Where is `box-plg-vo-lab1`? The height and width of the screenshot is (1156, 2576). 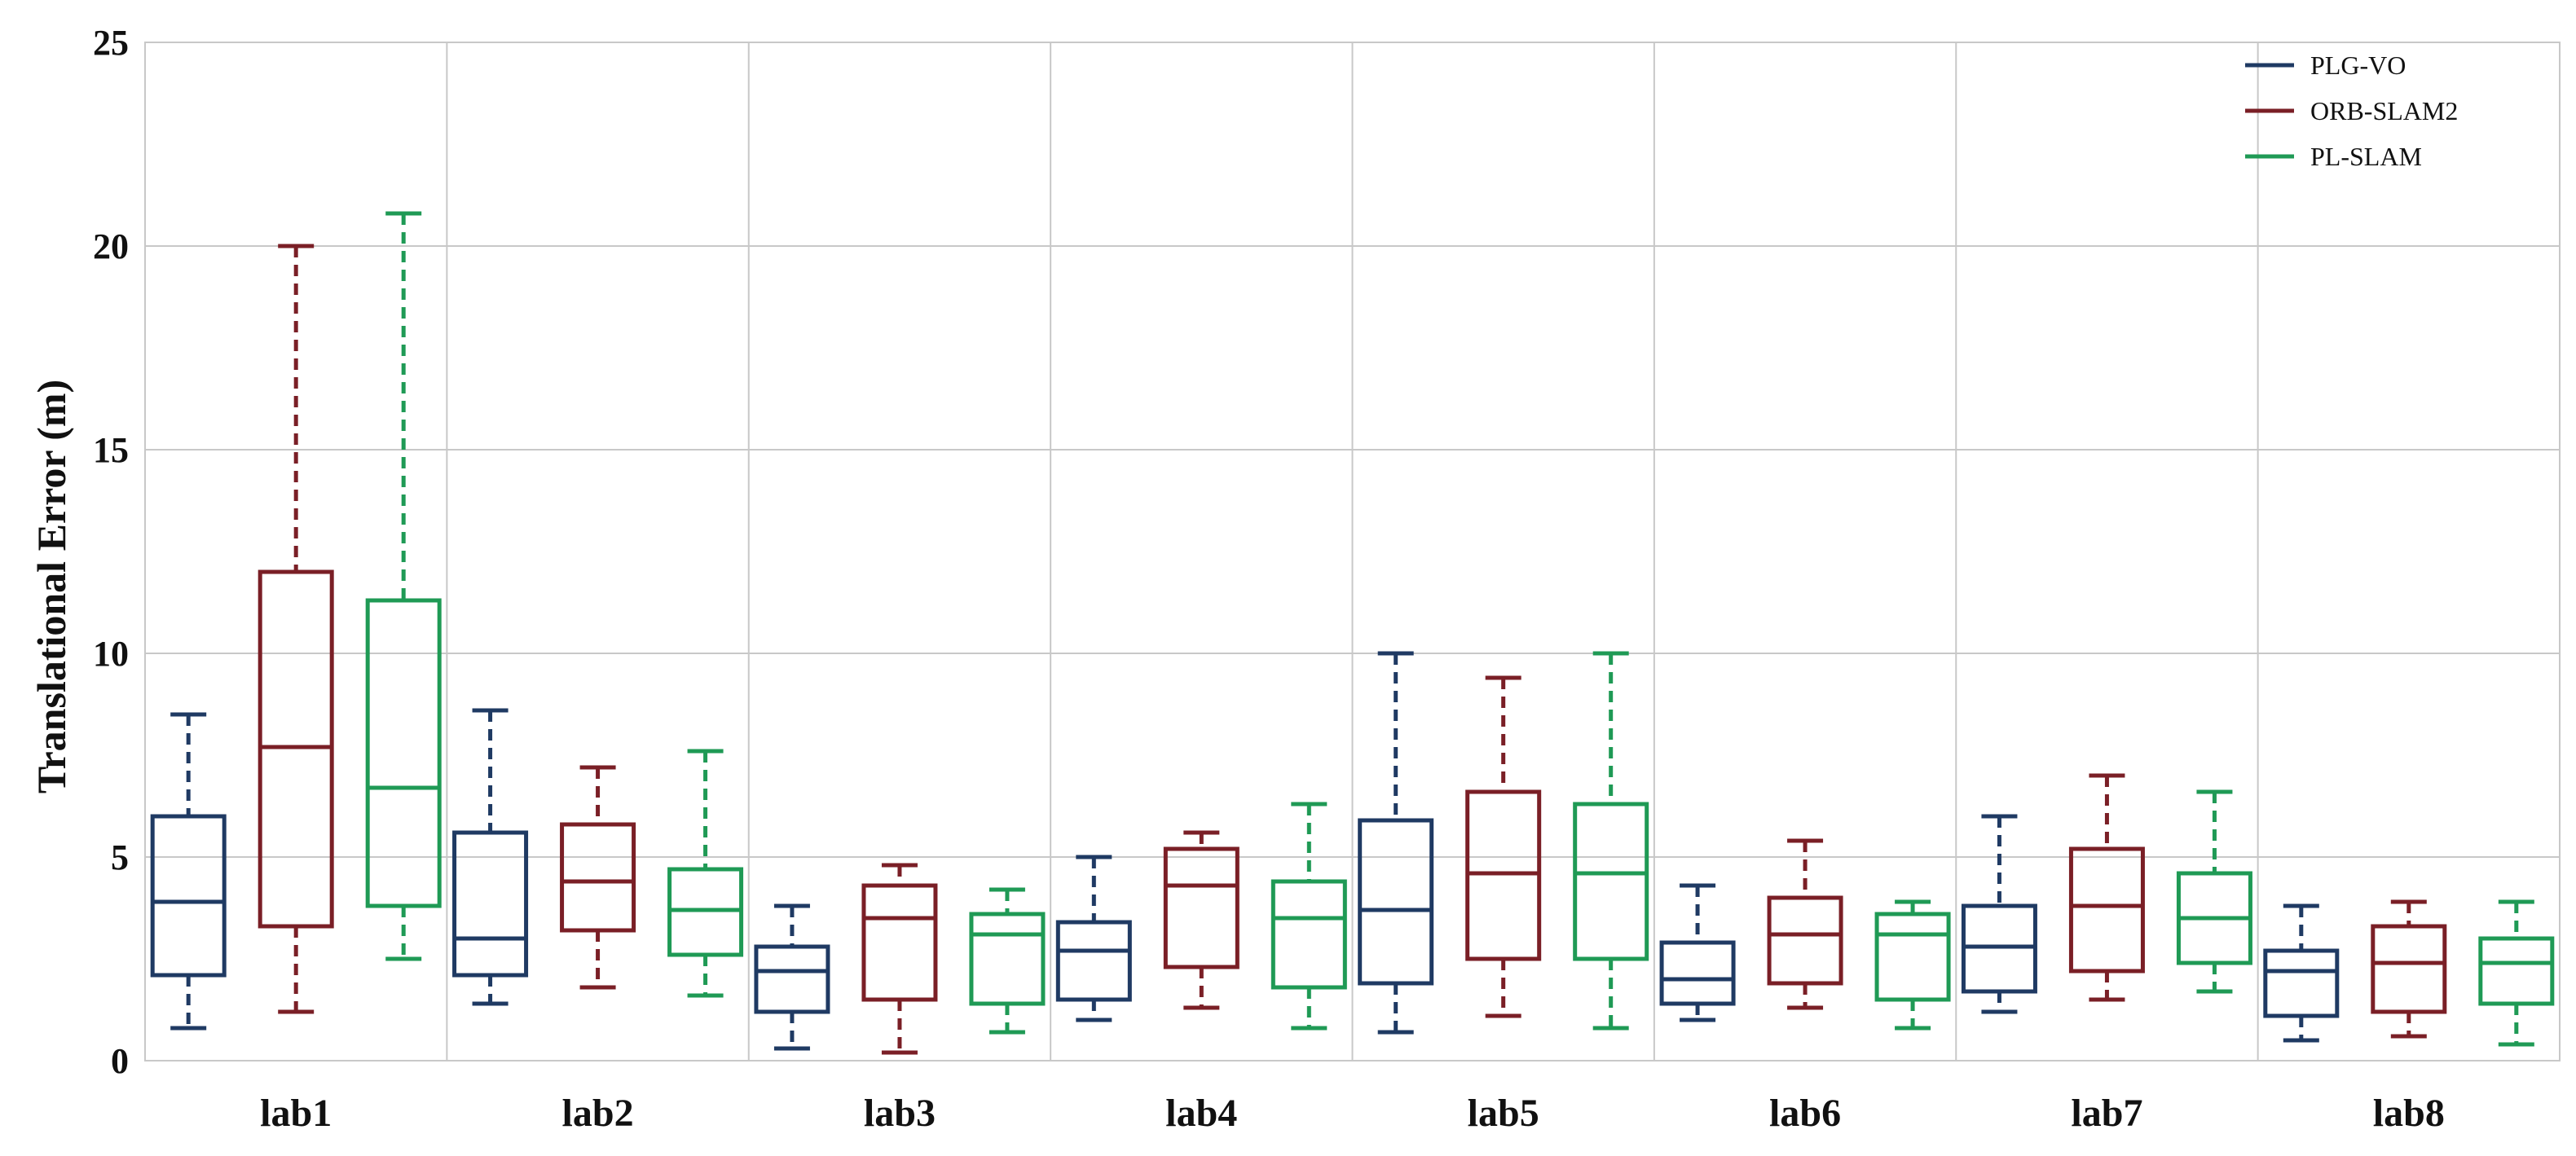
box-plg-vo-lab1 is located at coordinates (188, 871).